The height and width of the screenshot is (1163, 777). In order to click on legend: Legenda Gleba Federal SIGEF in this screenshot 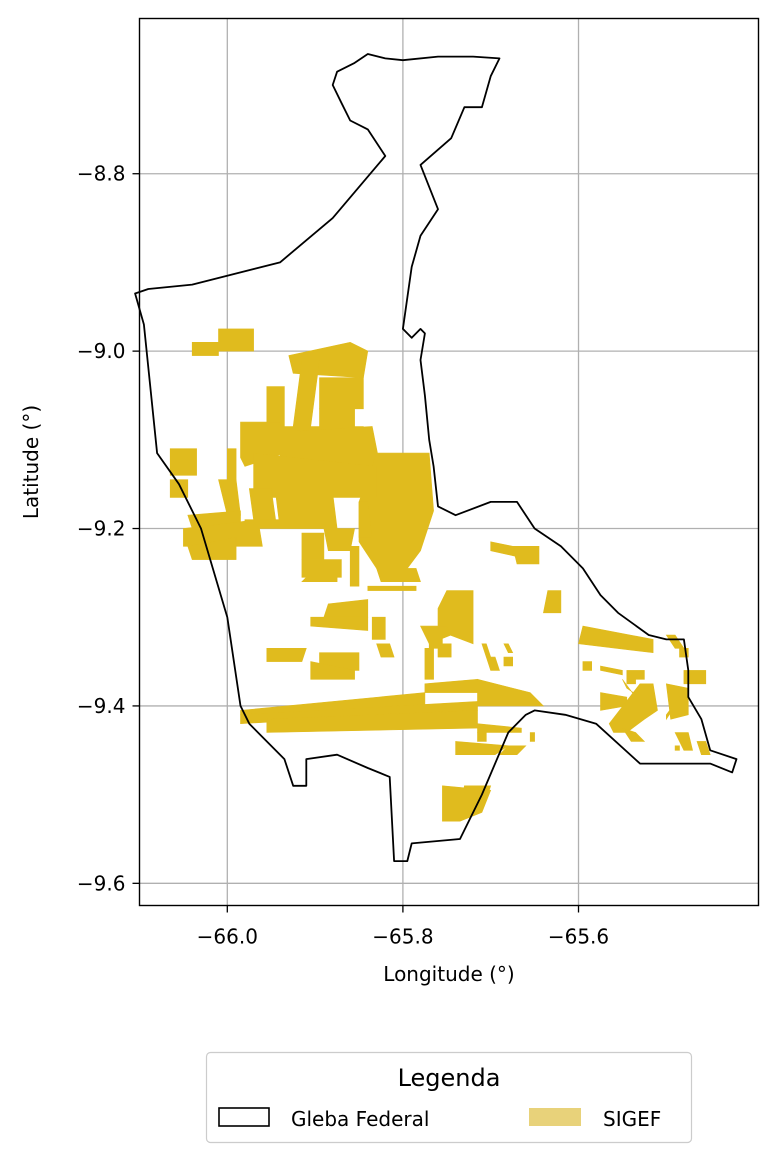, I will do `click(449, 1097)`.